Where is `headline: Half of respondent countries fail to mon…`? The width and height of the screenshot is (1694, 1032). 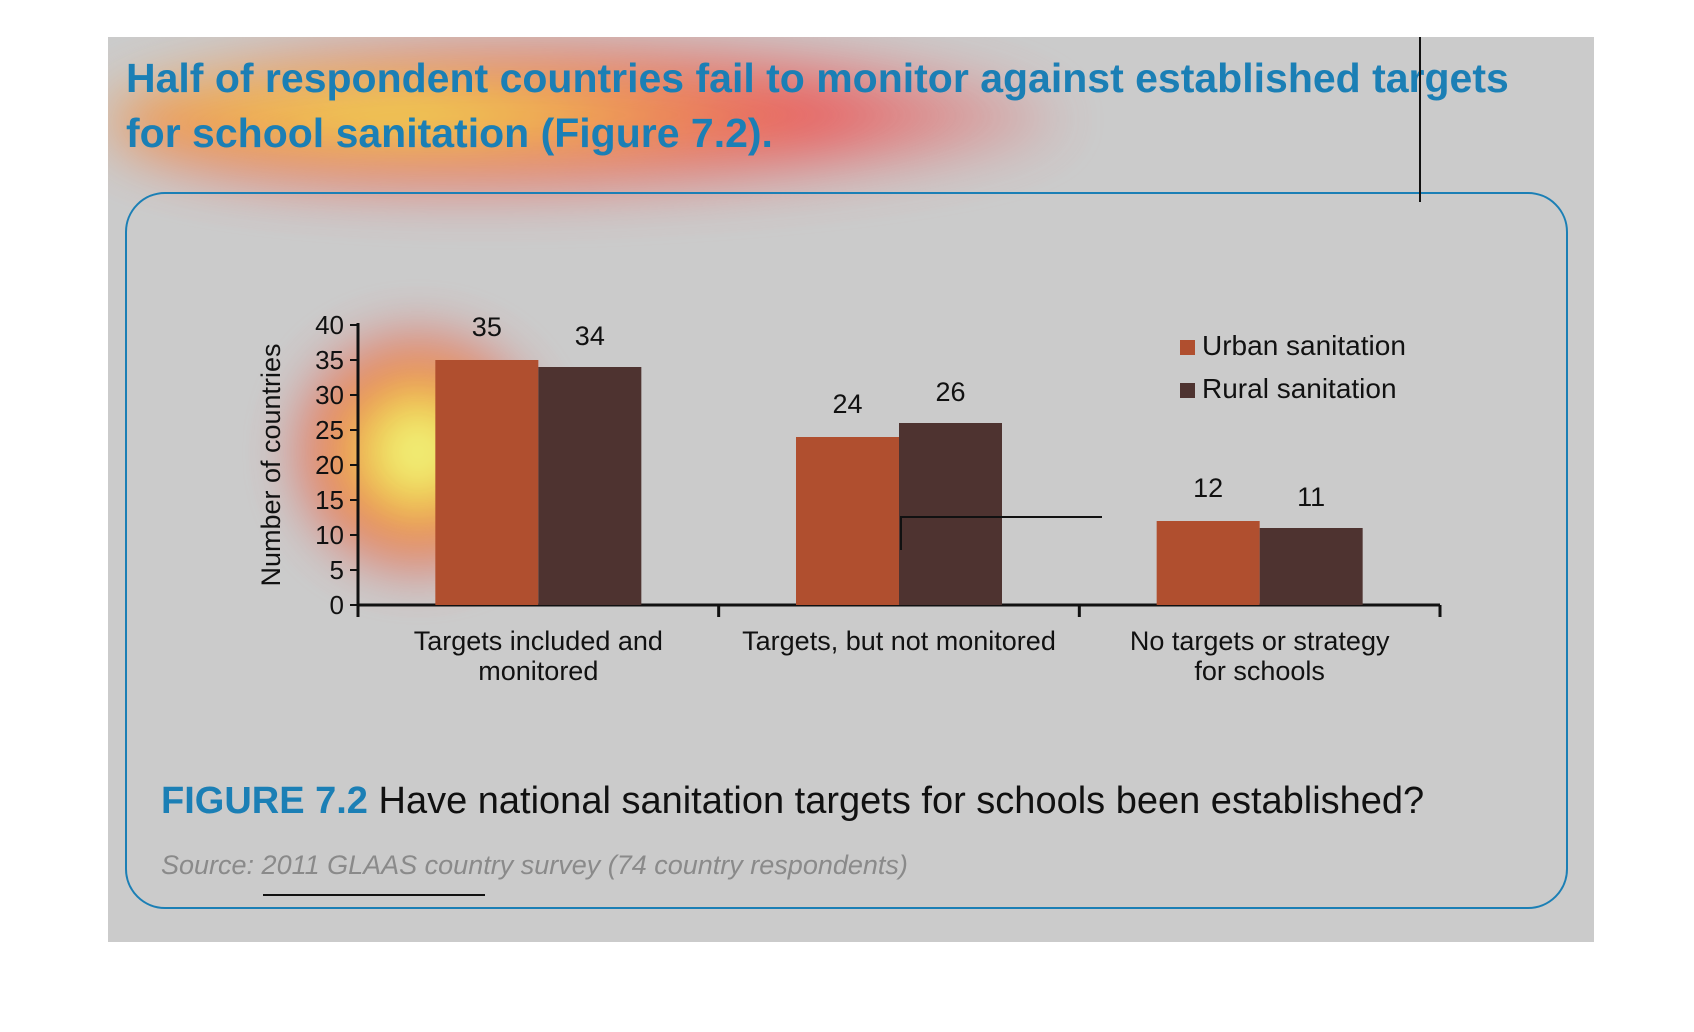 headline: Half of respondent countries fail to mon… is located at coordinates (817, 105).